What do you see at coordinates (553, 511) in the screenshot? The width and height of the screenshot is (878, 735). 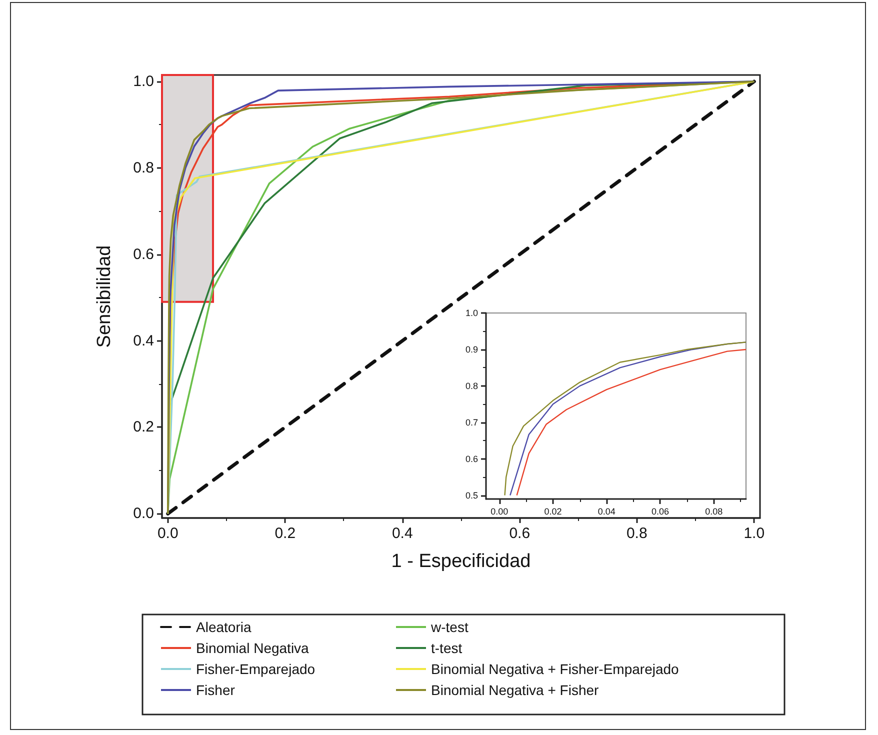 I see `x-tick-label: 0.02` at bounding box center [553, 511].